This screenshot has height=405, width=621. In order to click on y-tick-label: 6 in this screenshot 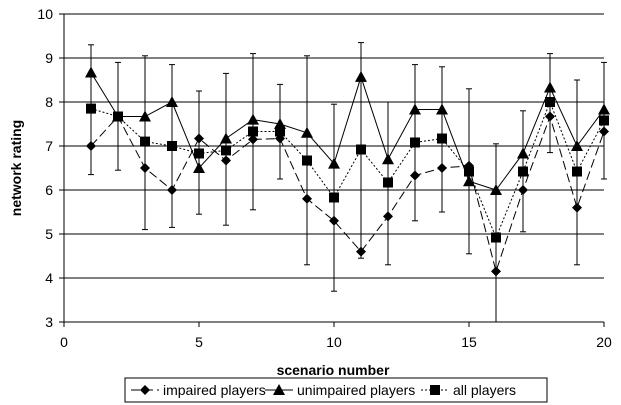, I will do `click(49, 190)`.